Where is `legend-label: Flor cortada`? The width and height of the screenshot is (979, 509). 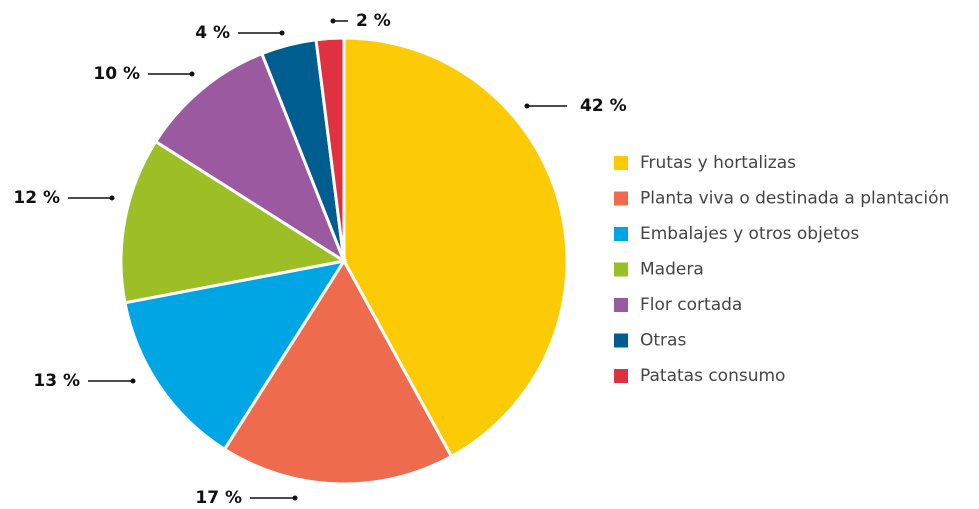 legend-label: Flor cortada is located at coordinates (691, 305).